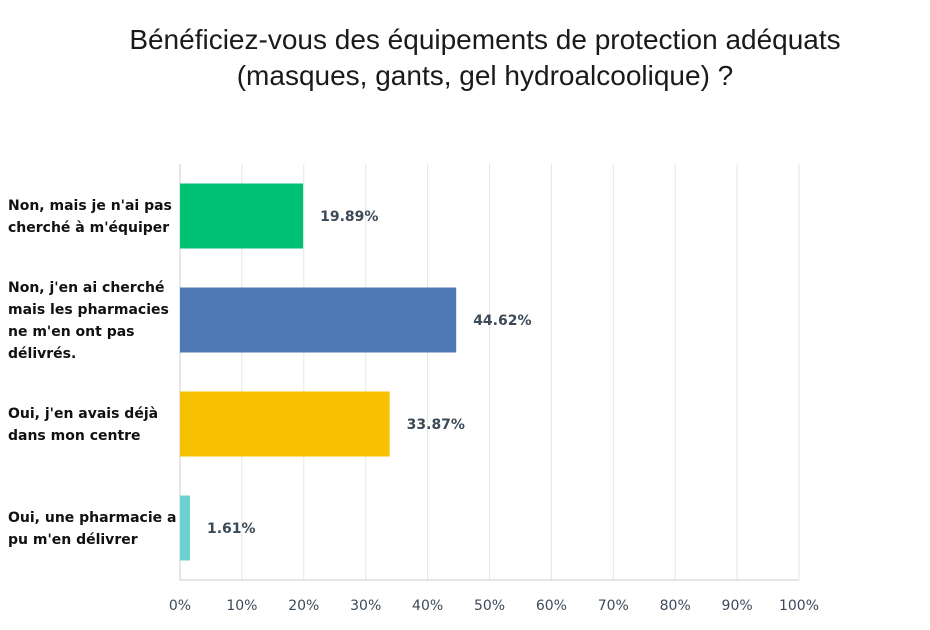  I want to click on category-label-line: mais les pharmacies, so click(88, 310).